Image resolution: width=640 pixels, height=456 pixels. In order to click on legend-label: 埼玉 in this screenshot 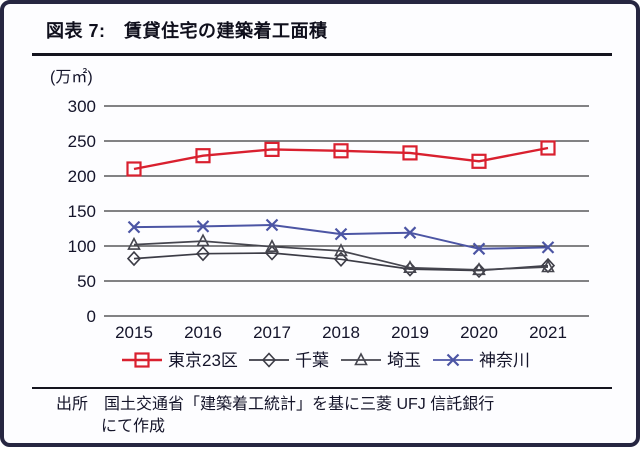, I will do `click(404, 360)`.